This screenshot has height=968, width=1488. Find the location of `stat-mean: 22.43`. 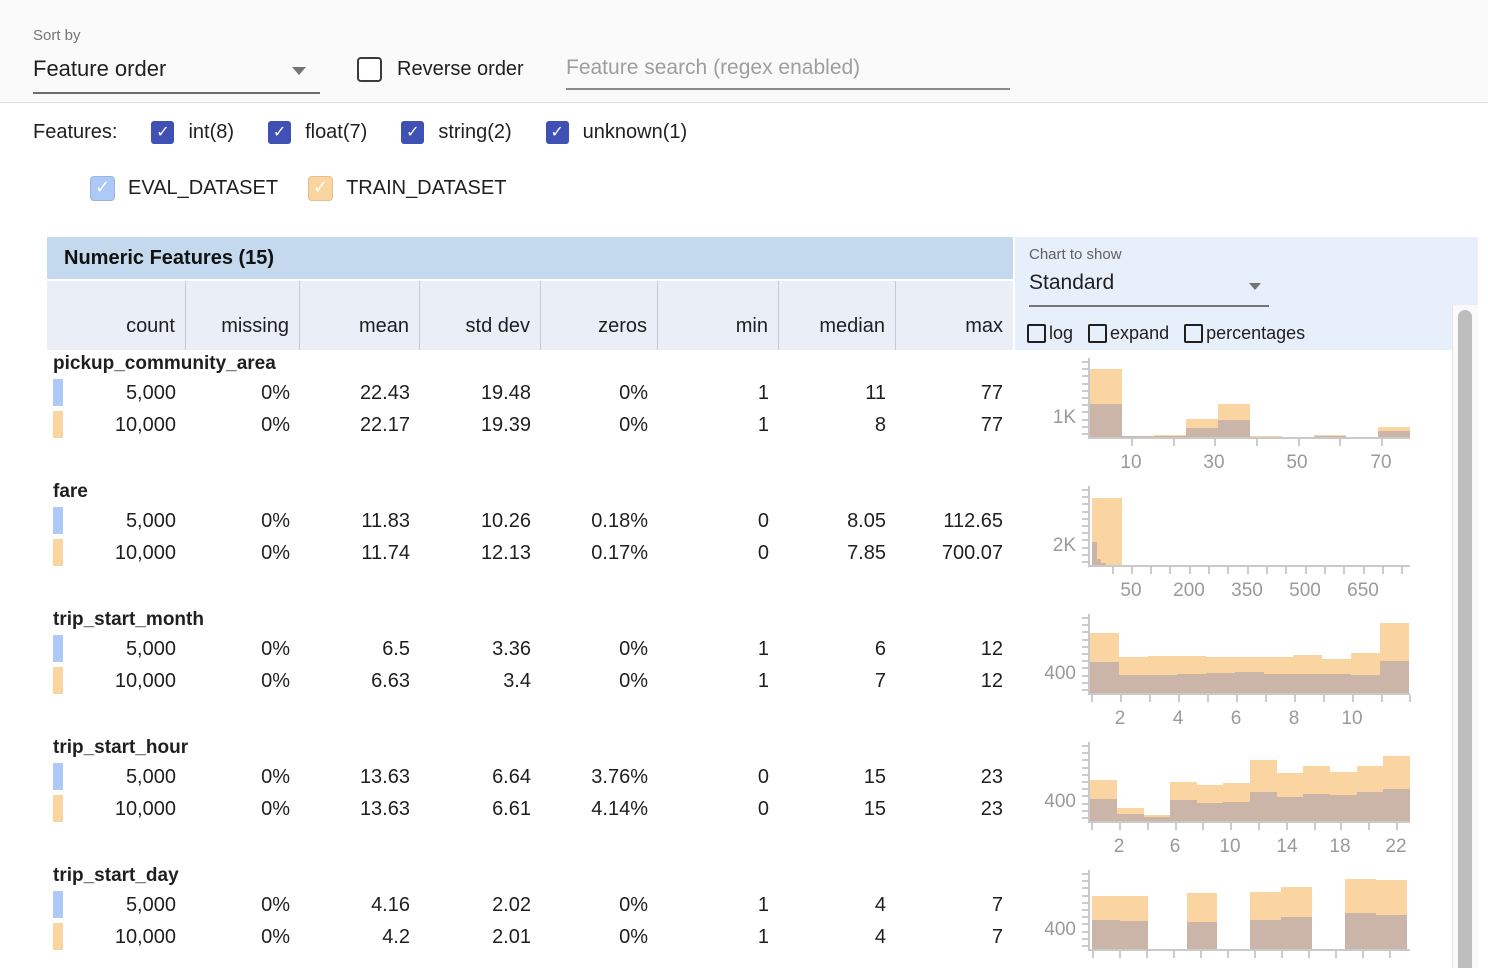

stat-mean: 22.43 is located at coordinates (384, 393).